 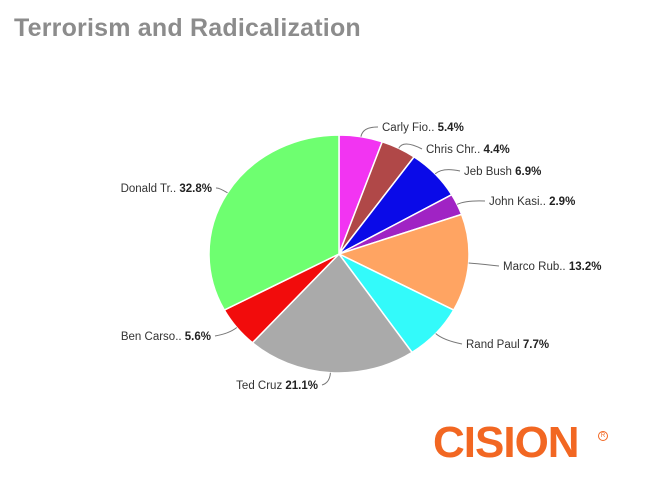 I want to click on slice-label-percent: 5.6%, so click(x=198, y=337).